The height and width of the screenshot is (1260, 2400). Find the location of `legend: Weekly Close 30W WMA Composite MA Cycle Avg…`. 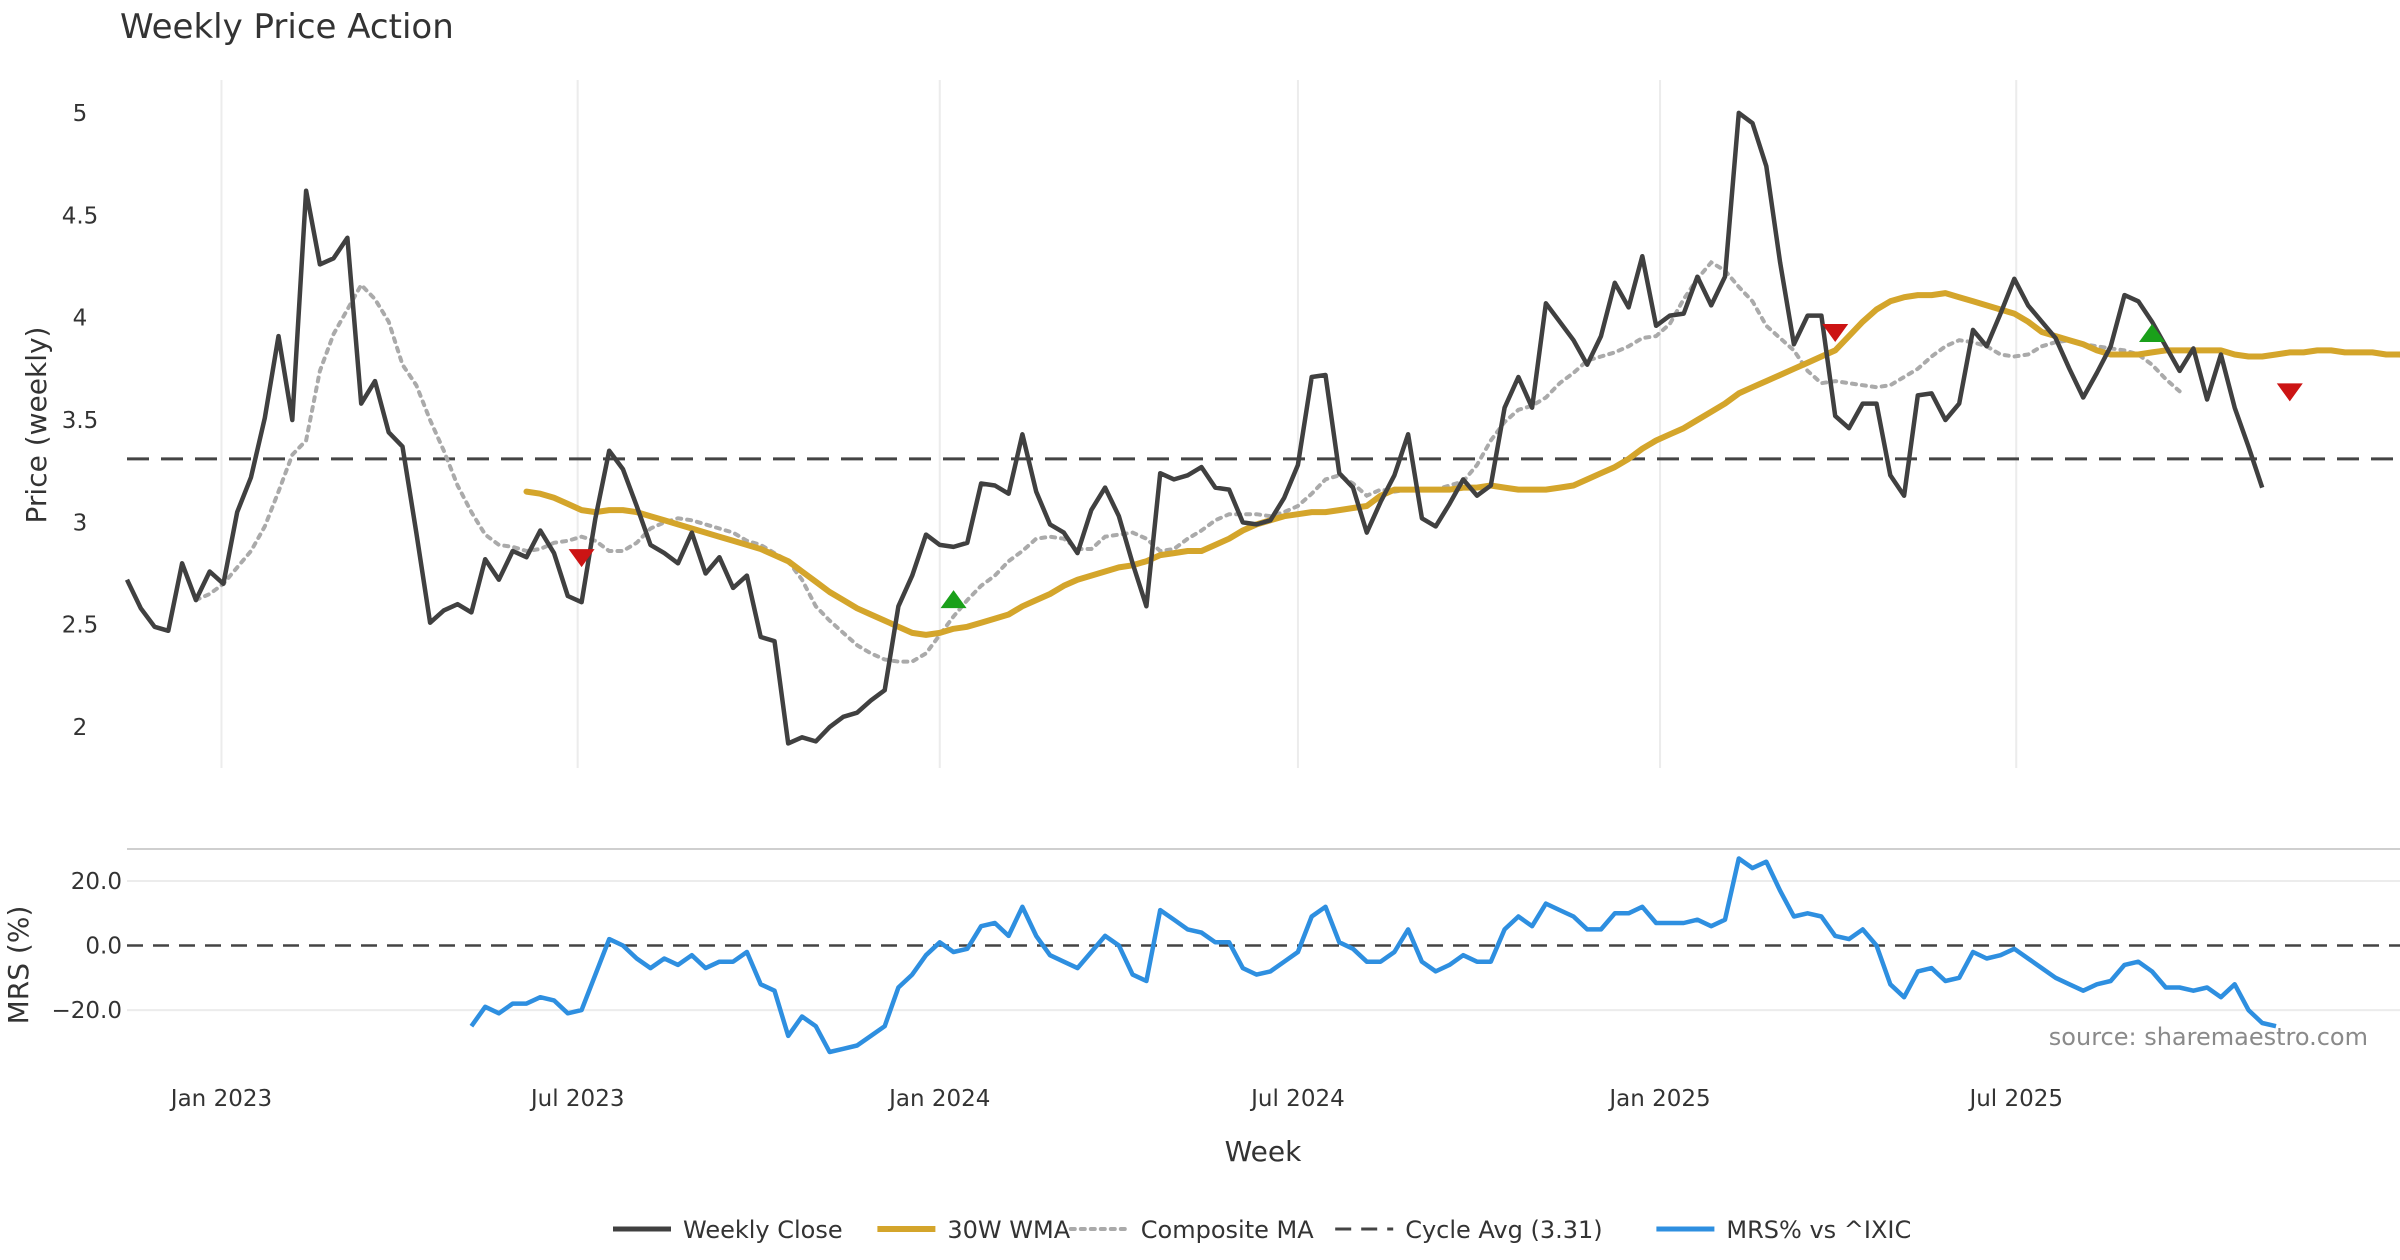

legend: Weekly Close 30W WMA Composite MA Cycle Avg… is located at coordinates (1262, 1230).